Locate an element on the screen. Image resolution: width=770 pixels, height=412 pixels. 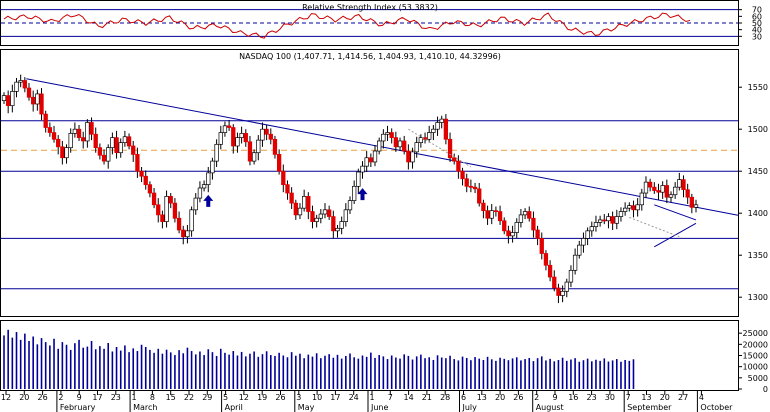
date-tick-label: 13 is located at coordinates (482, 397).